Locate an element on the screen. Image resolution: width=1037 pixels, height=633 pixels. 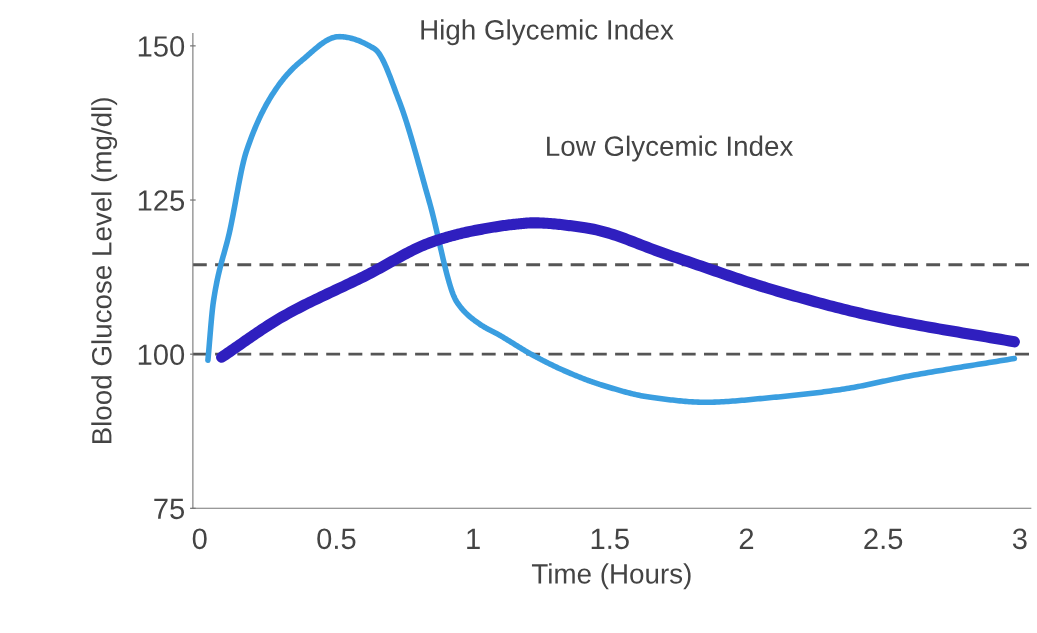
y-tick-label: 125 is located at coordinates (161, 200).